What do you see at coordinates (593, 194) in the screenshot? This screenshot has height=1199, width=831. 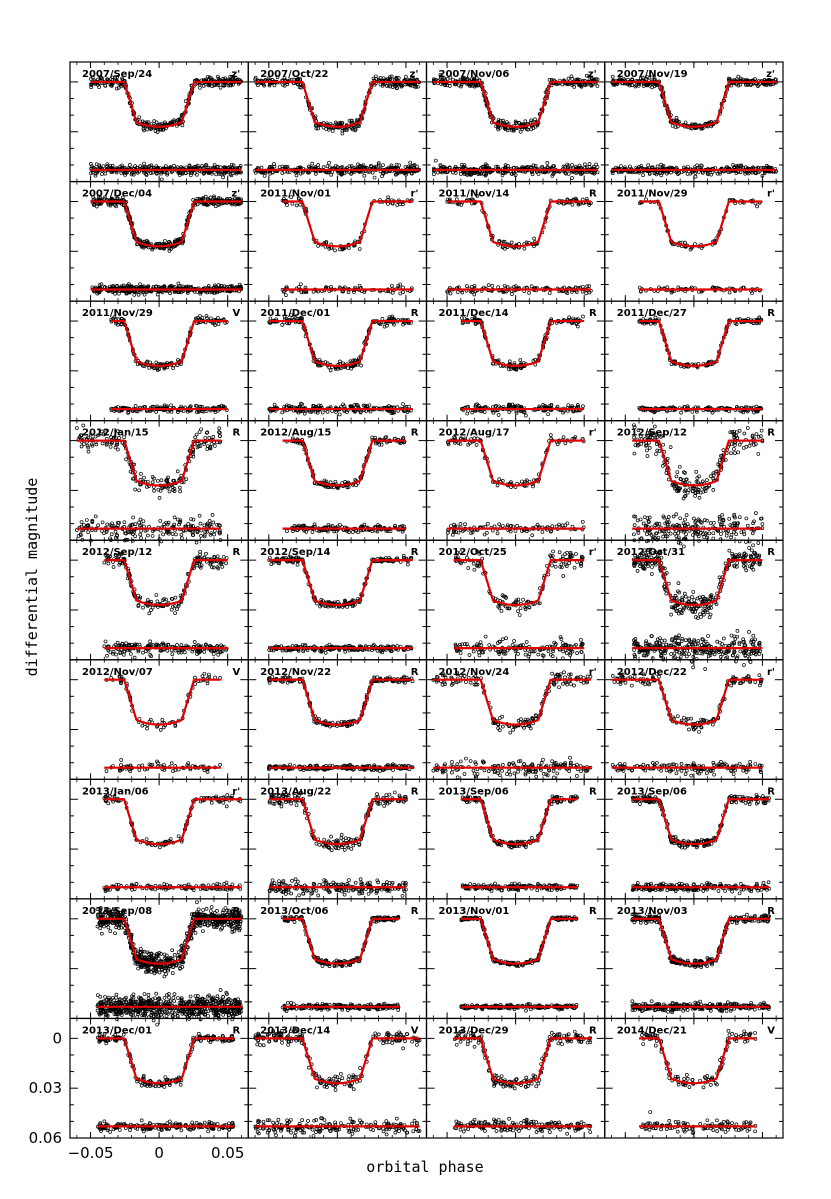 I see `panel-band-label: R` at bounding box center [593, 194].